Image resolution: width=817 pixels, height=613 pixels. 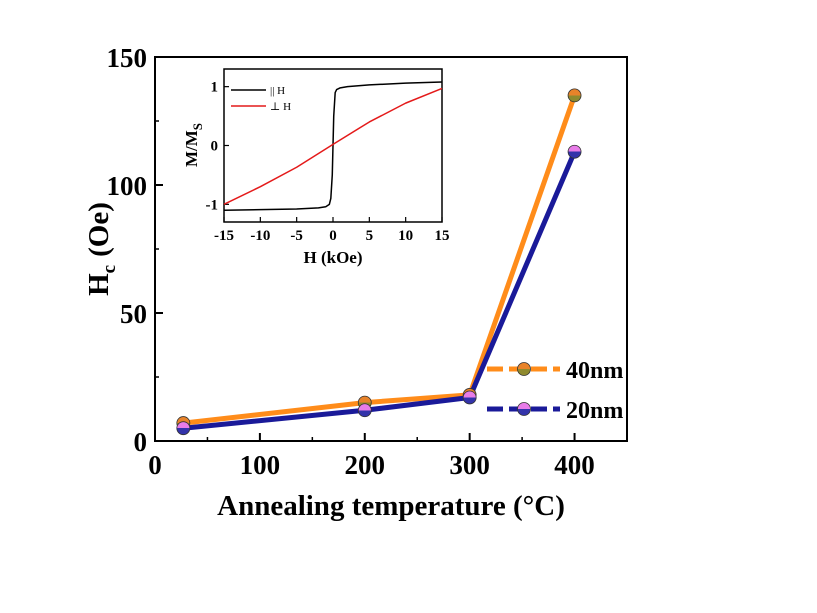 I want to click on inset-legend-label: ⊥ H, so click(x=280, y=107).